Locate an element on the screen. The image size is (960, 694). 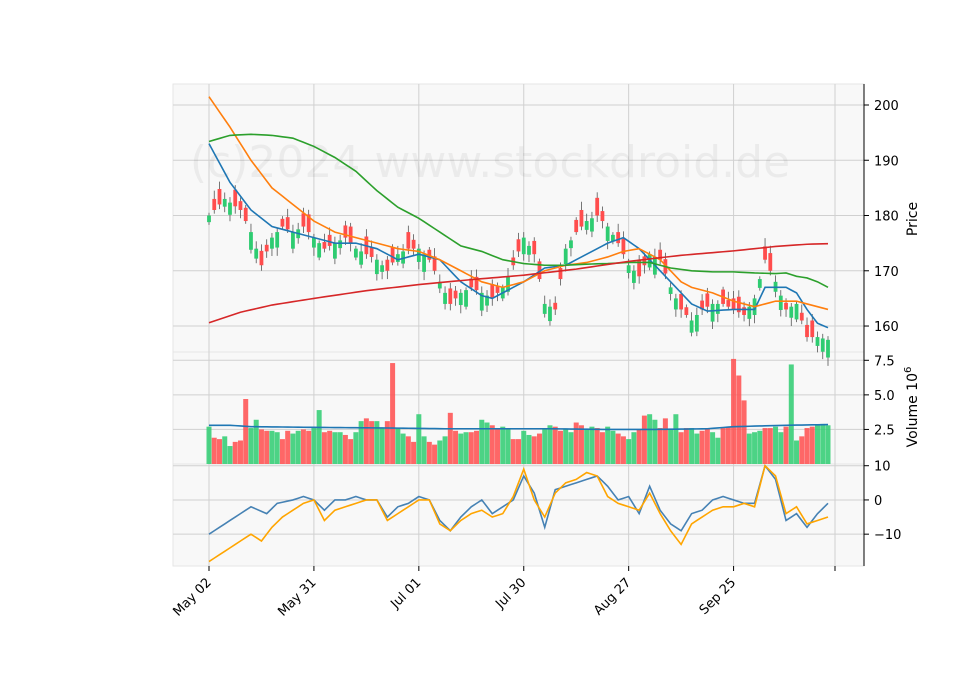
price-axis-label: Price is located at coordinates (913, 219).